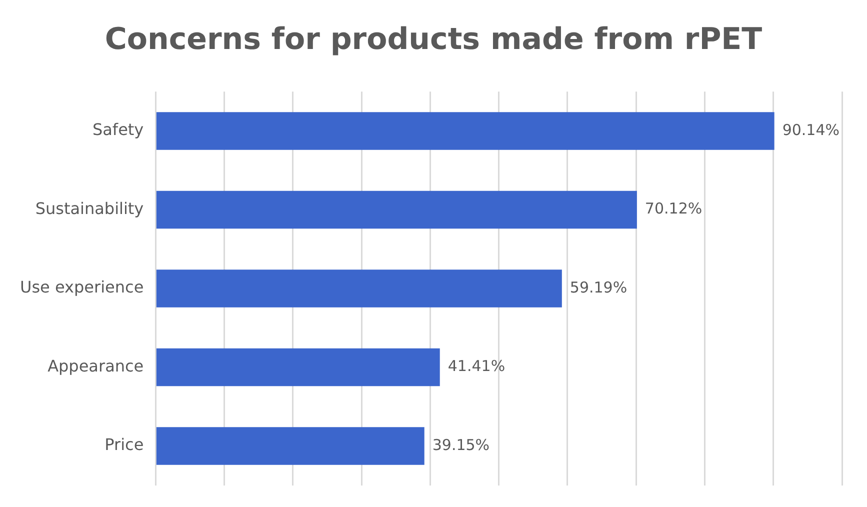 The height and width of the screenshot is (507, 867). I want to click on data-label: 39.15%, so click(461, 445).